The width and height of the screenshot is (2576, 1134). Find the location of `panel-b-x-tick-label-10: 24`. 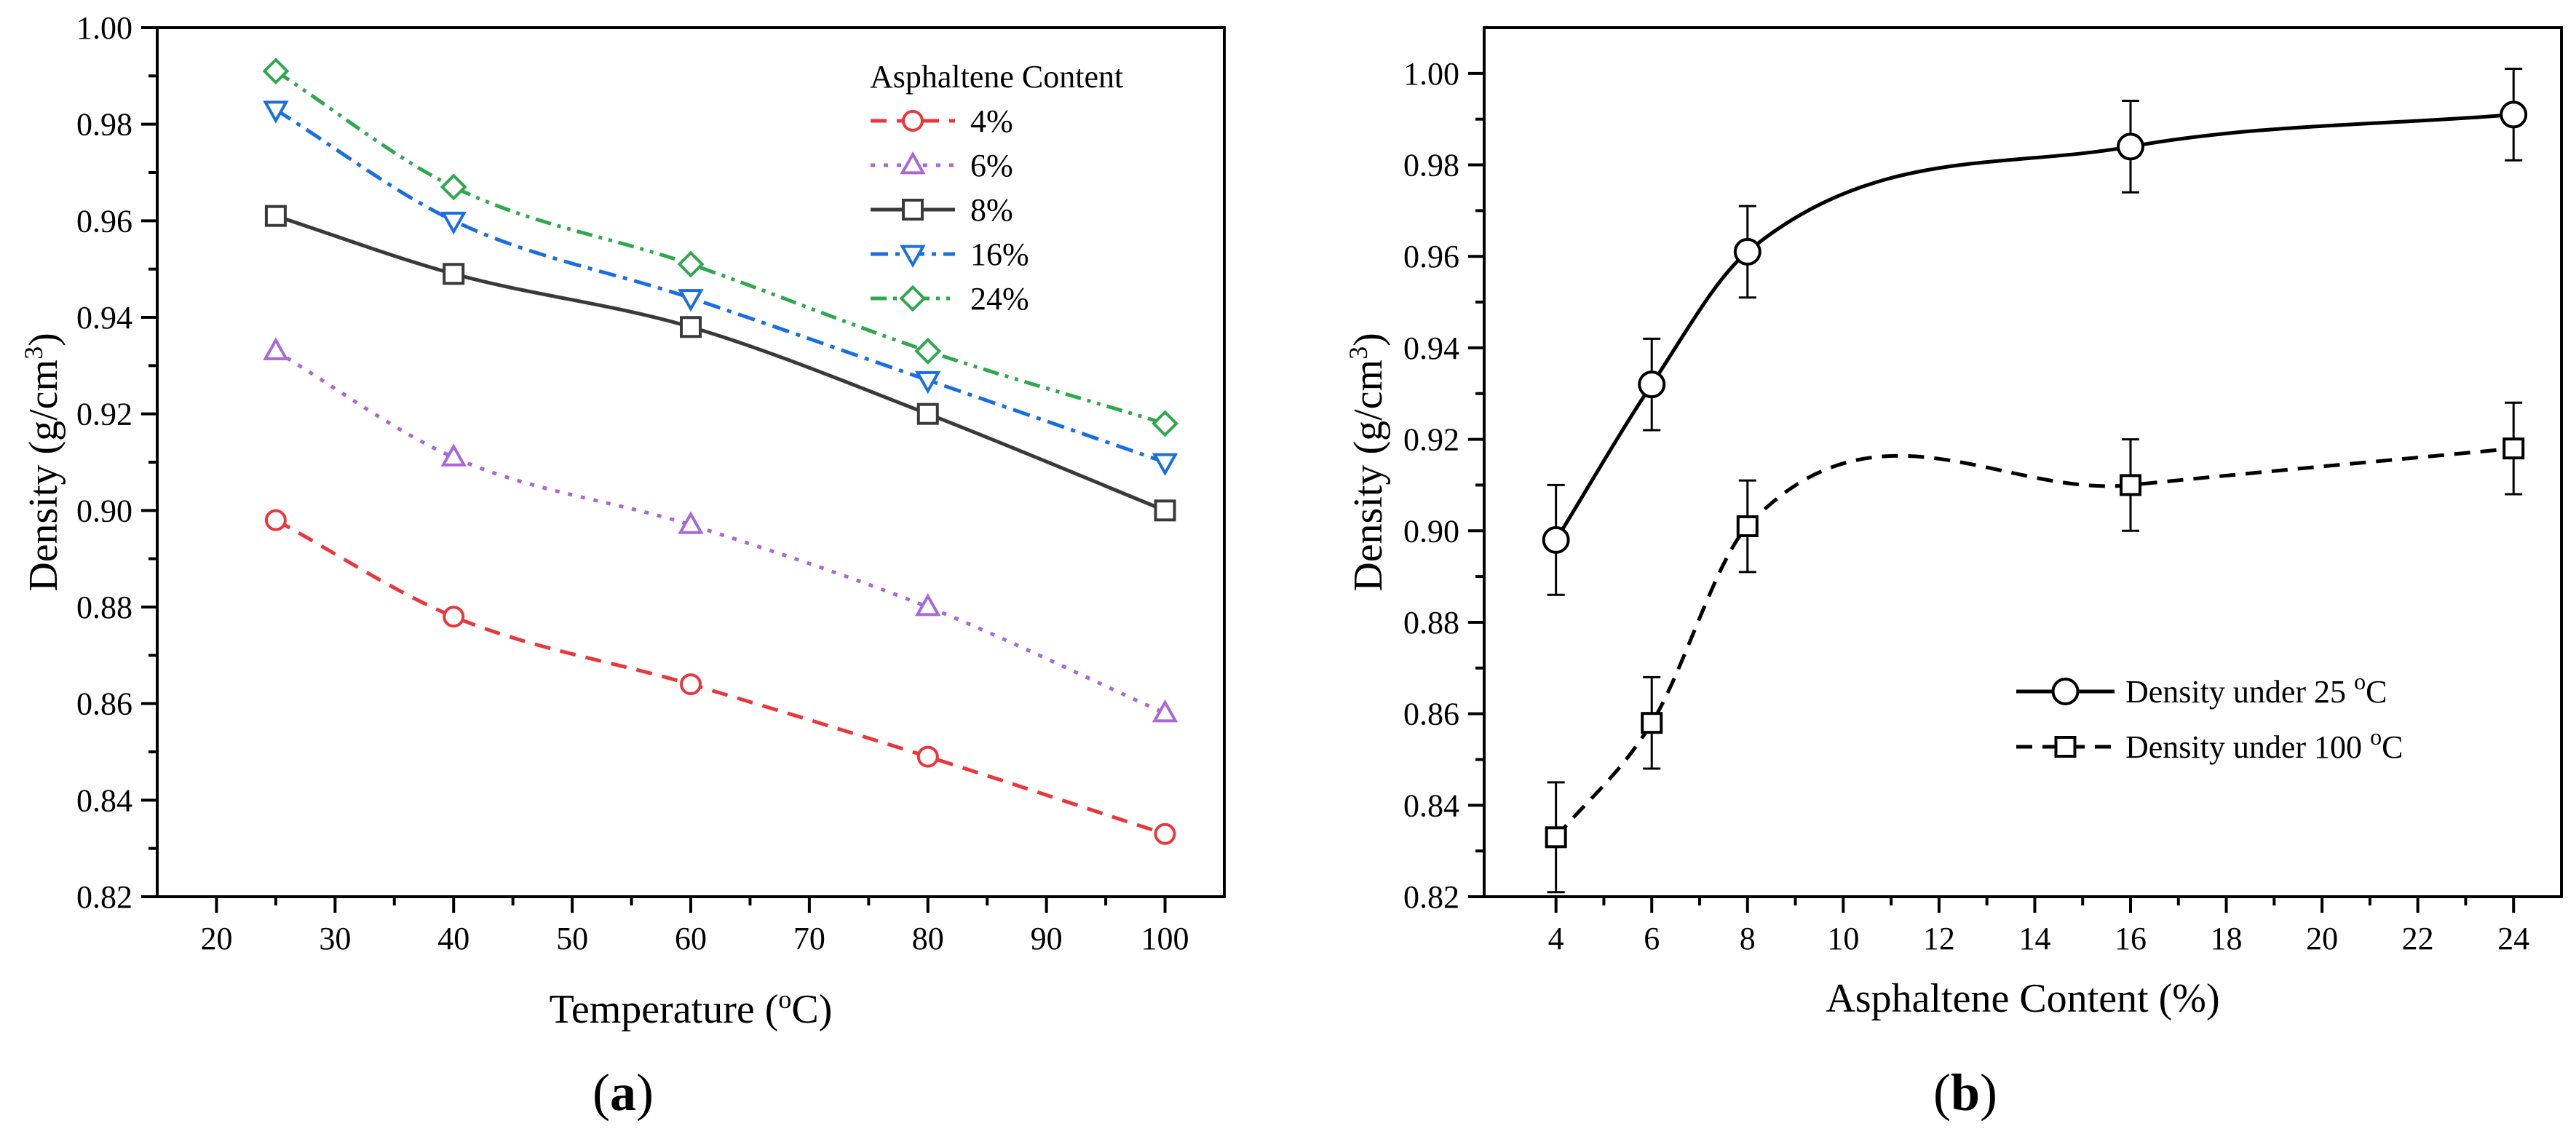

panel-b-x-tick-label-10: 24 is located at coordinates (2513, 938).